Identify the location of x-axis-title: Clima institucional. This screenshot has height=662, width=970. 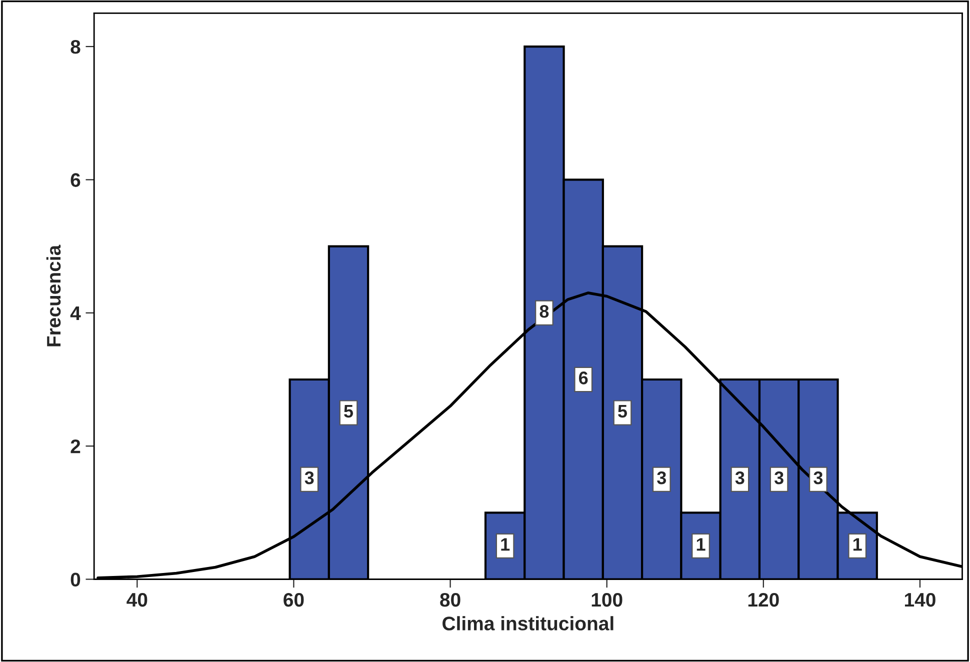
(528, 623).